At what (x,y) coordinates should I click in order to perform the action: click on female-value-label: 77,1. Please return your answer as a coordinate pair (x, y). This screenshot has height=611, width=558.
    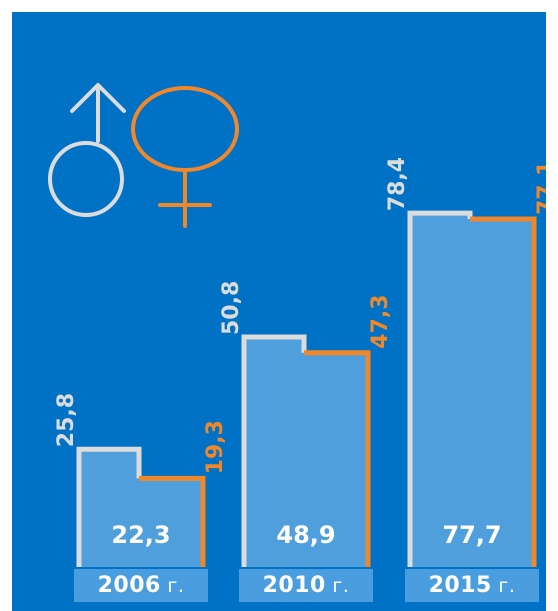
    Looking at the image, I should click on (540, 188).